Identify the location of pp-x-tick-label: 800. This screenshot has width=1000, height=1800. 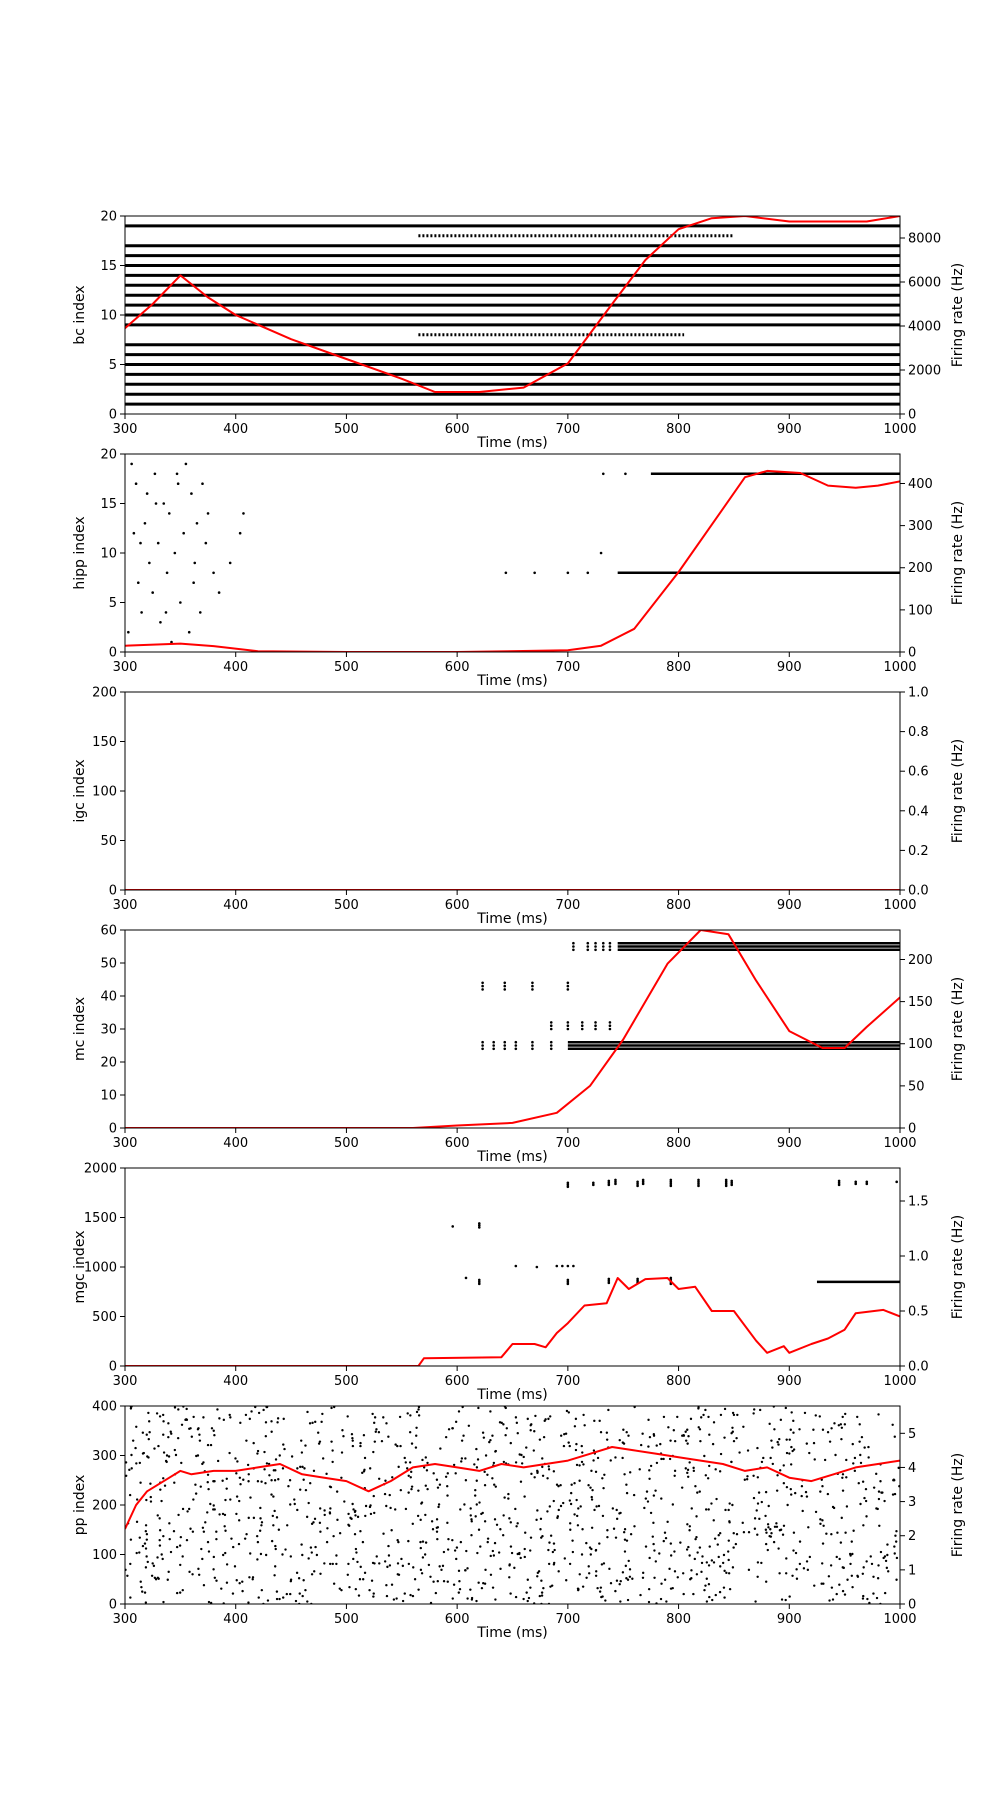
(678, 1619).